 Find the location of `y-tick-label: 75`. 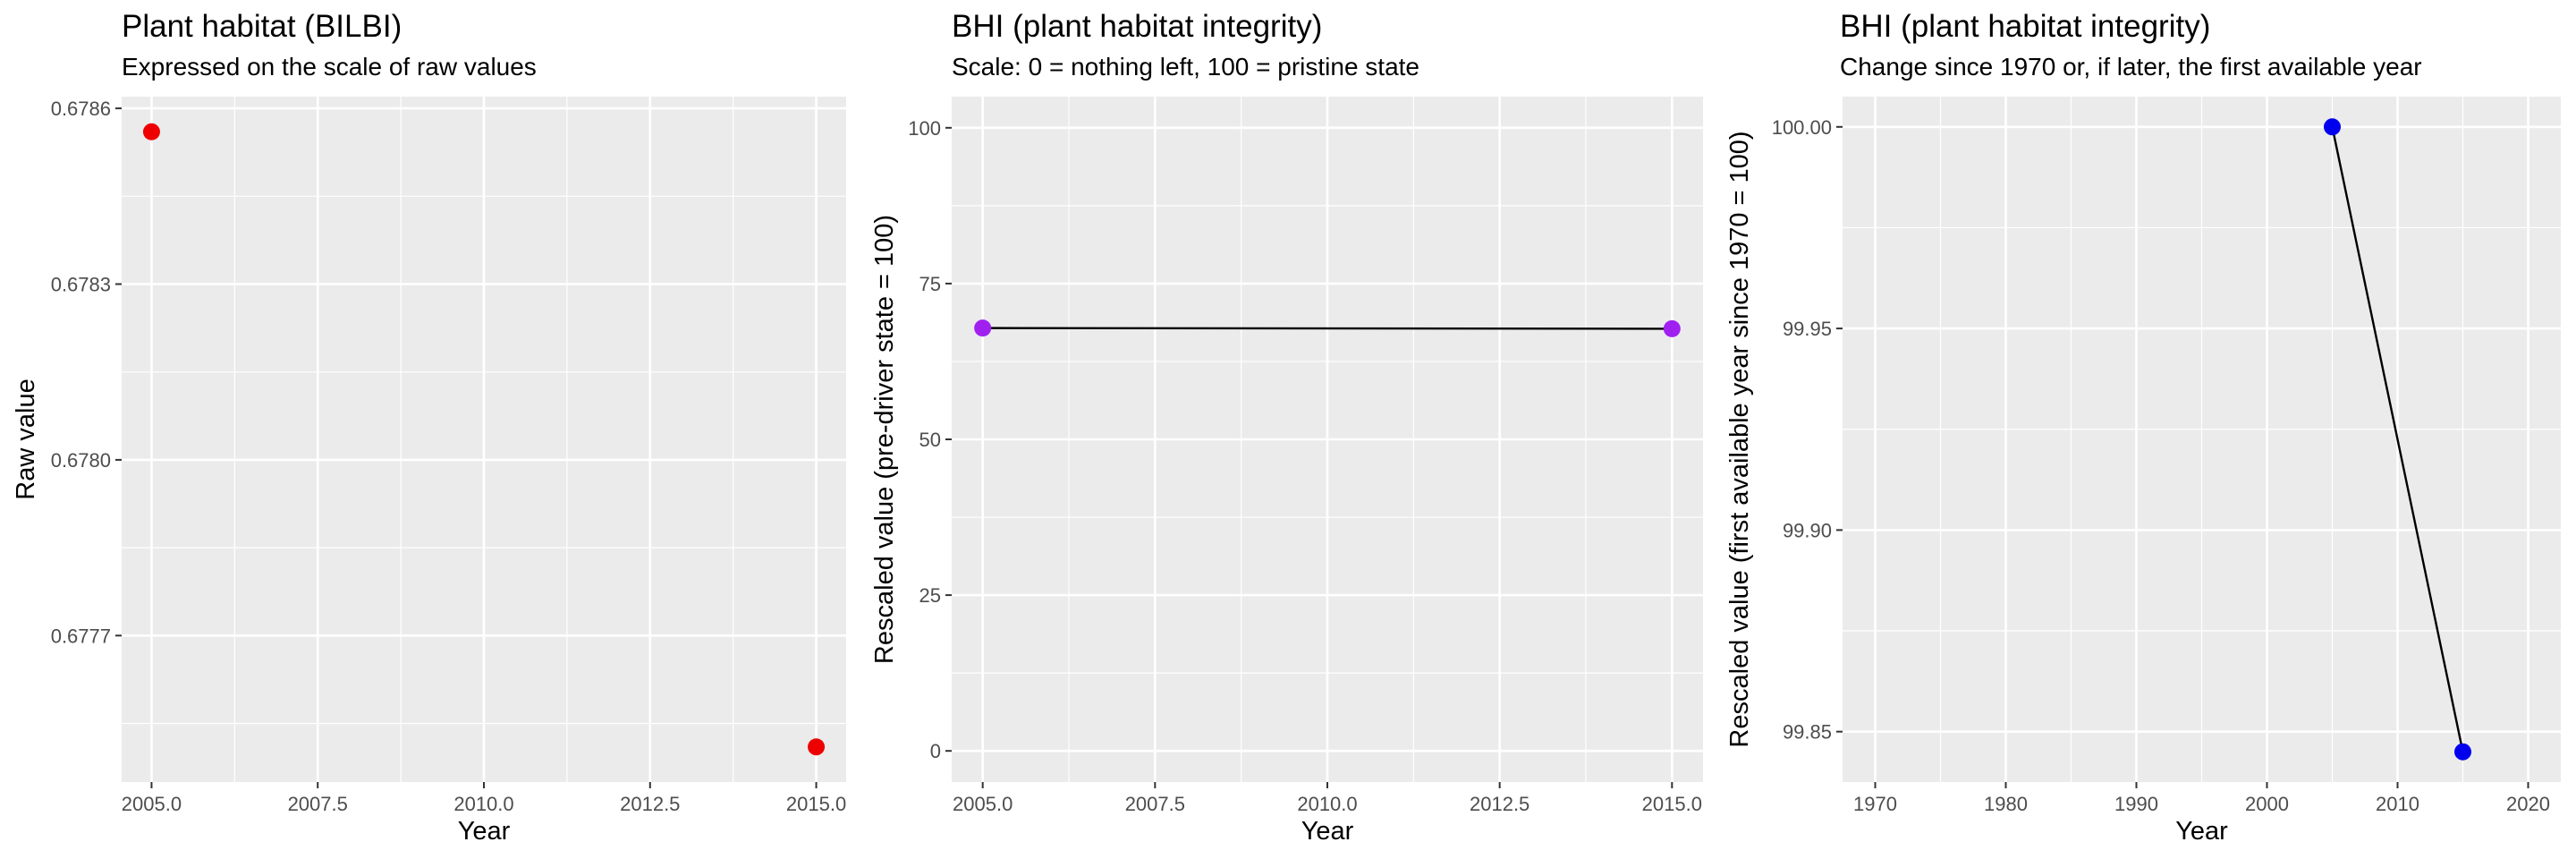

y-tick-label: 75 is located at coordinates (930, 284).